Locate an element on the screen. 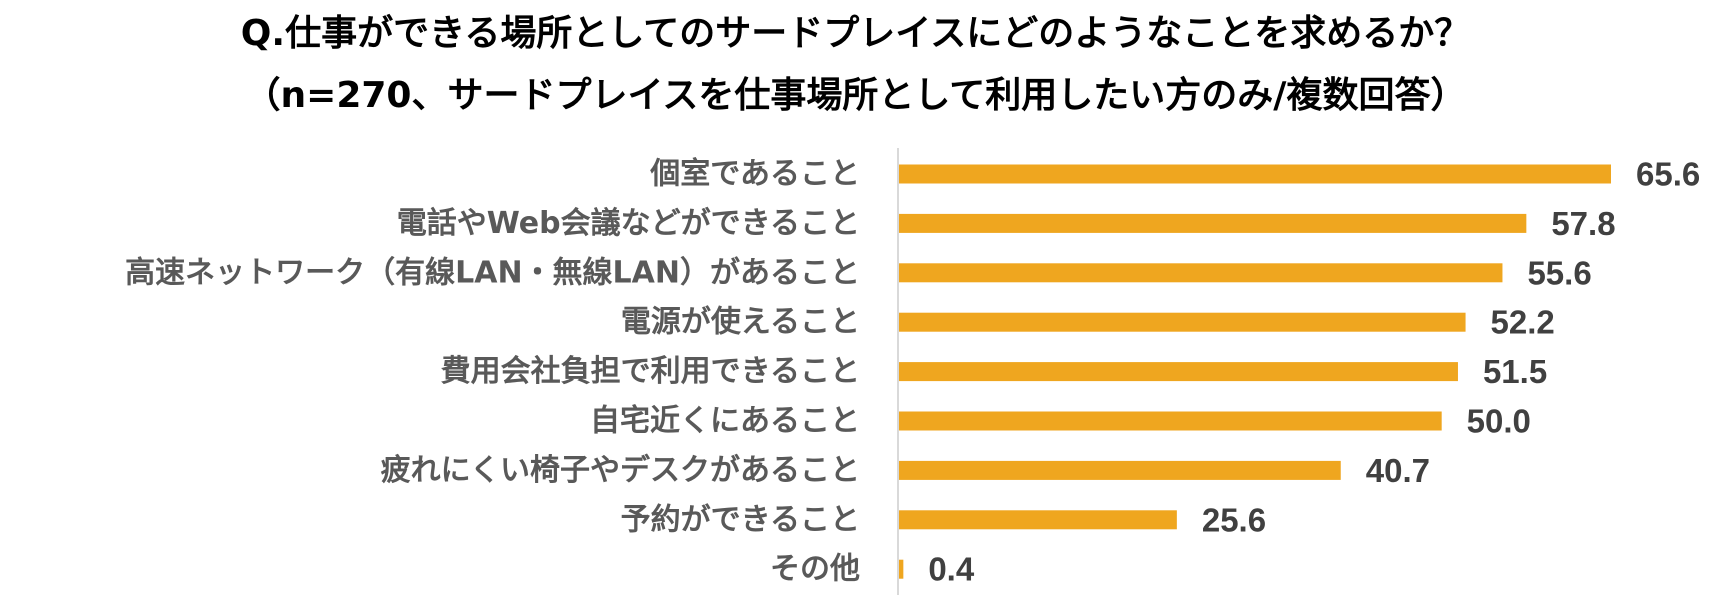  chart-title-line-1: Q.仕事ができる場所としてのサードプレイスにどのようなことを求めるか？ is located at coordinates (855, 33).